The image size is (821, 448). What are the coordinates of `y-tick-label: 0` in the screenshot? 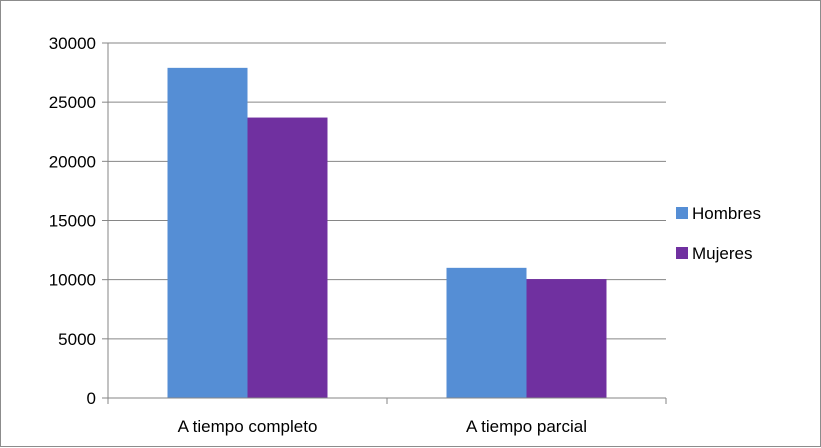 It's located at (91, 398).